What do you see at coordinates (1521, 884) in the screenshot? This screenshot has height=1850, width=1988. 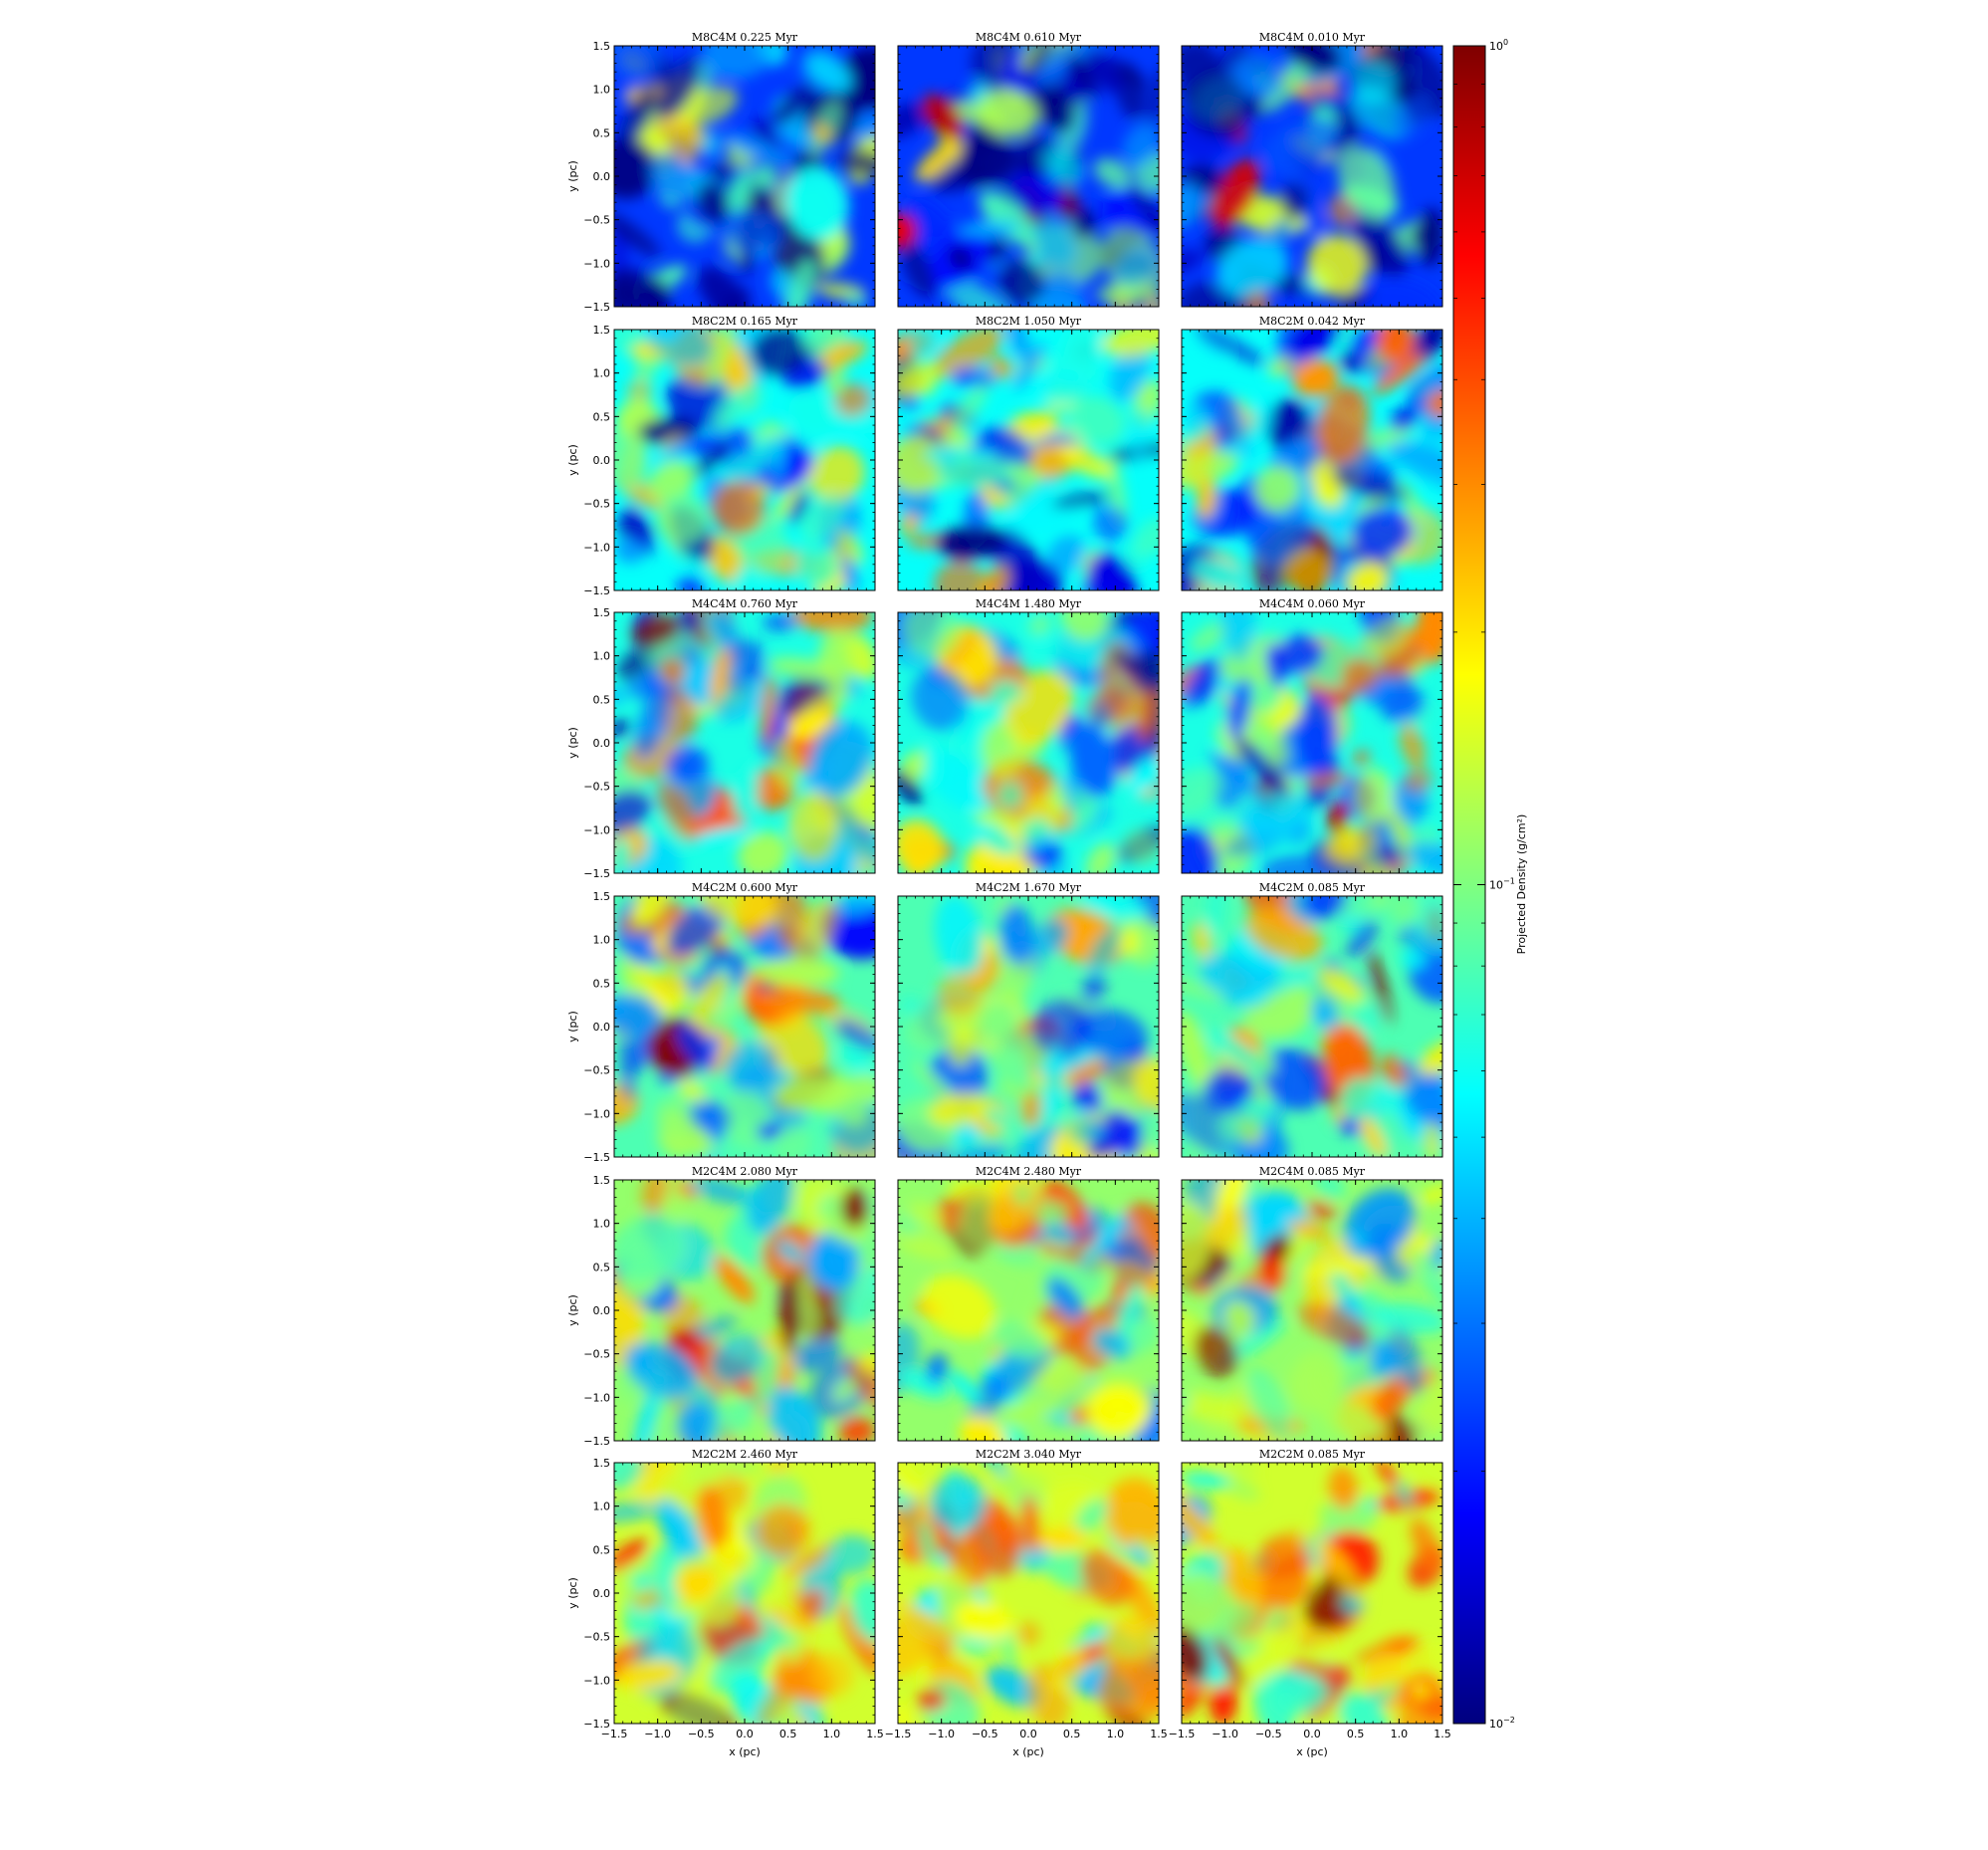 I see `colorbar-label: Projected Density (g/cm²)` at bounding box center [1521, 884].